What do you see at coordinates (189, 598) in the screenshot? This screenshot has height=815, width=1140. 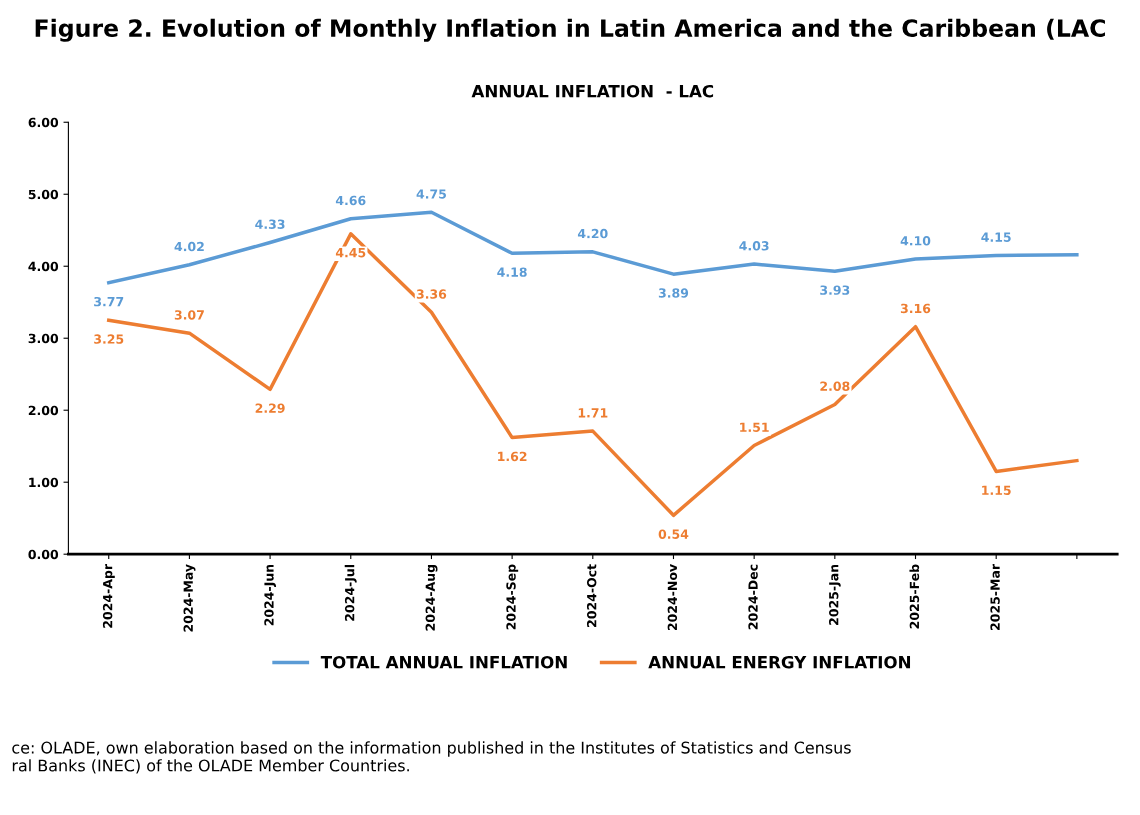 I see `x-tick-label: 2024-May` at bounding box center [189, 598].